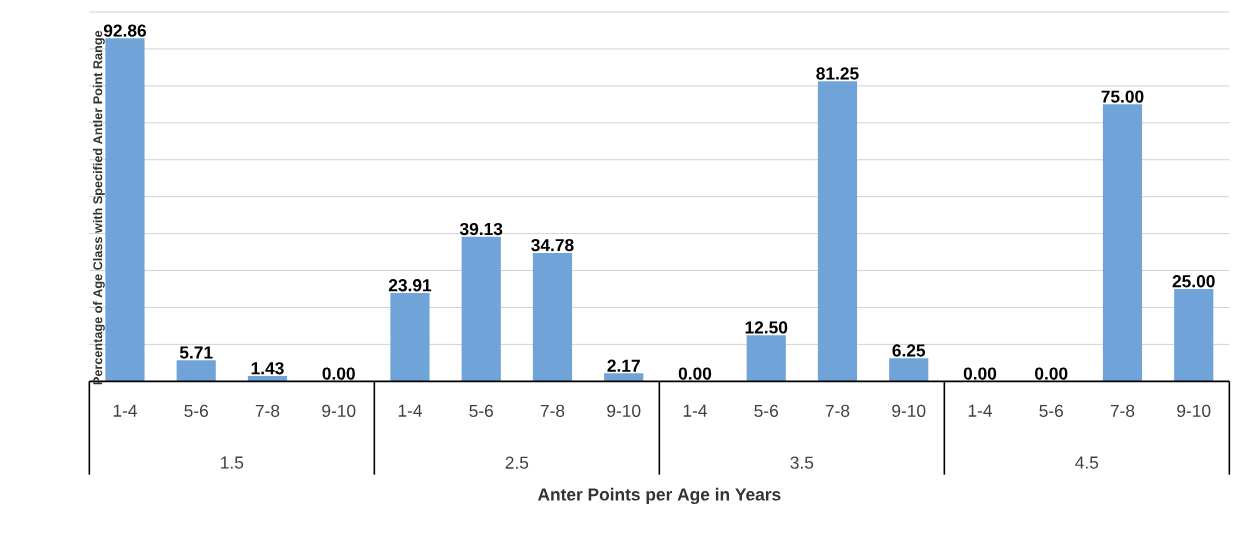 This screenshot has width=1252, height=537. What do you see at coordinates (837, 73) in the screenshot?
I see `data-label: 81.25` at bounding box center [837, 73].